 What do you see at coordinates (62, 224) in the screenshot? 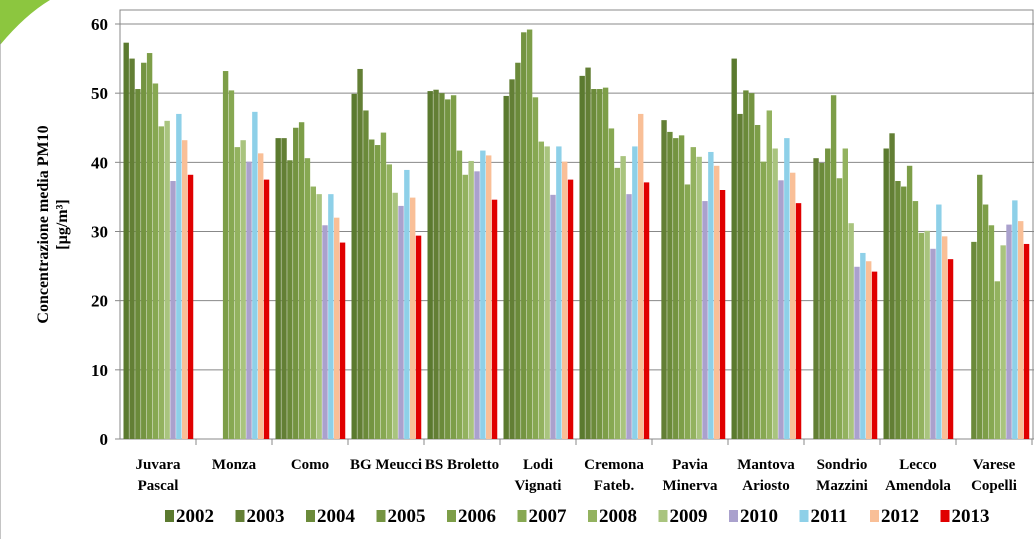
I see `y-axis-label-line: [µg/m³]` at bounding box center [62, 224].